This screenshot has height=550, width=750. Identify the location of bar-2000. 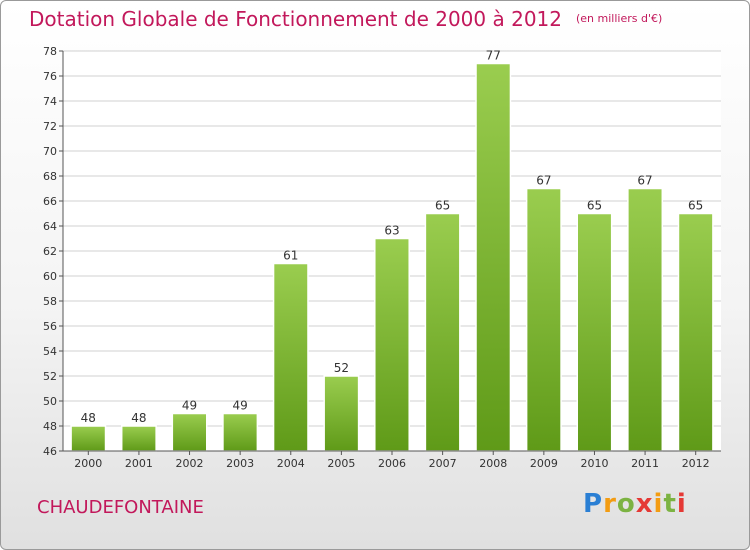
(88, 438).